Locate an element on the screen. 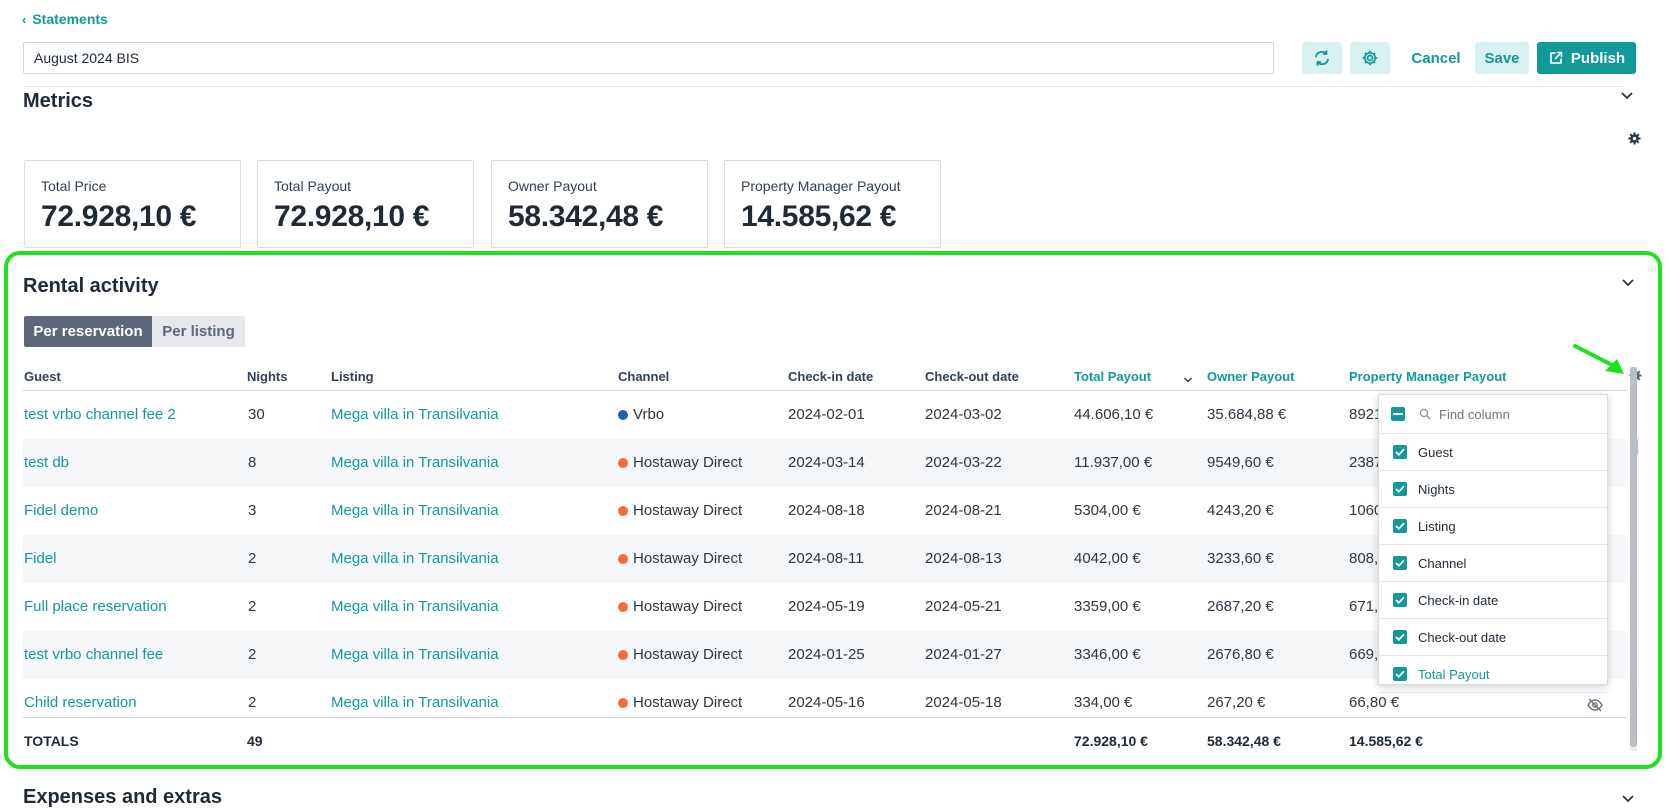 The image size is (1669, 809). search-icon is located at coordinates (1425, 414).